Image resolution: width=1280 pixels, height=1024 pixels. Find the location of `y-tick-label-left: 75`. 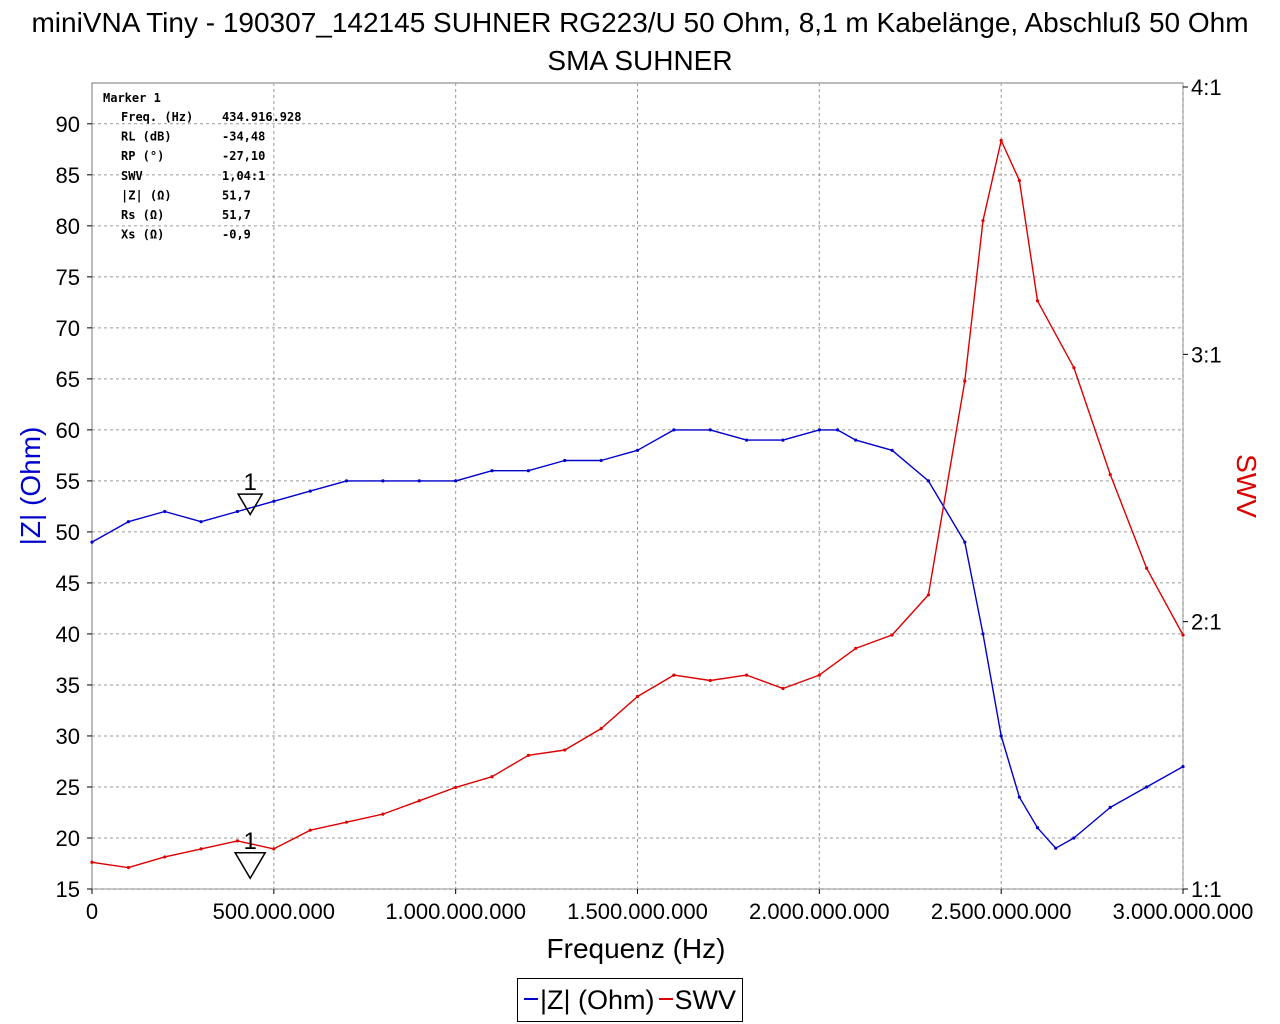

y-tick-label-left: 75 is located at coordinates (68, 277).